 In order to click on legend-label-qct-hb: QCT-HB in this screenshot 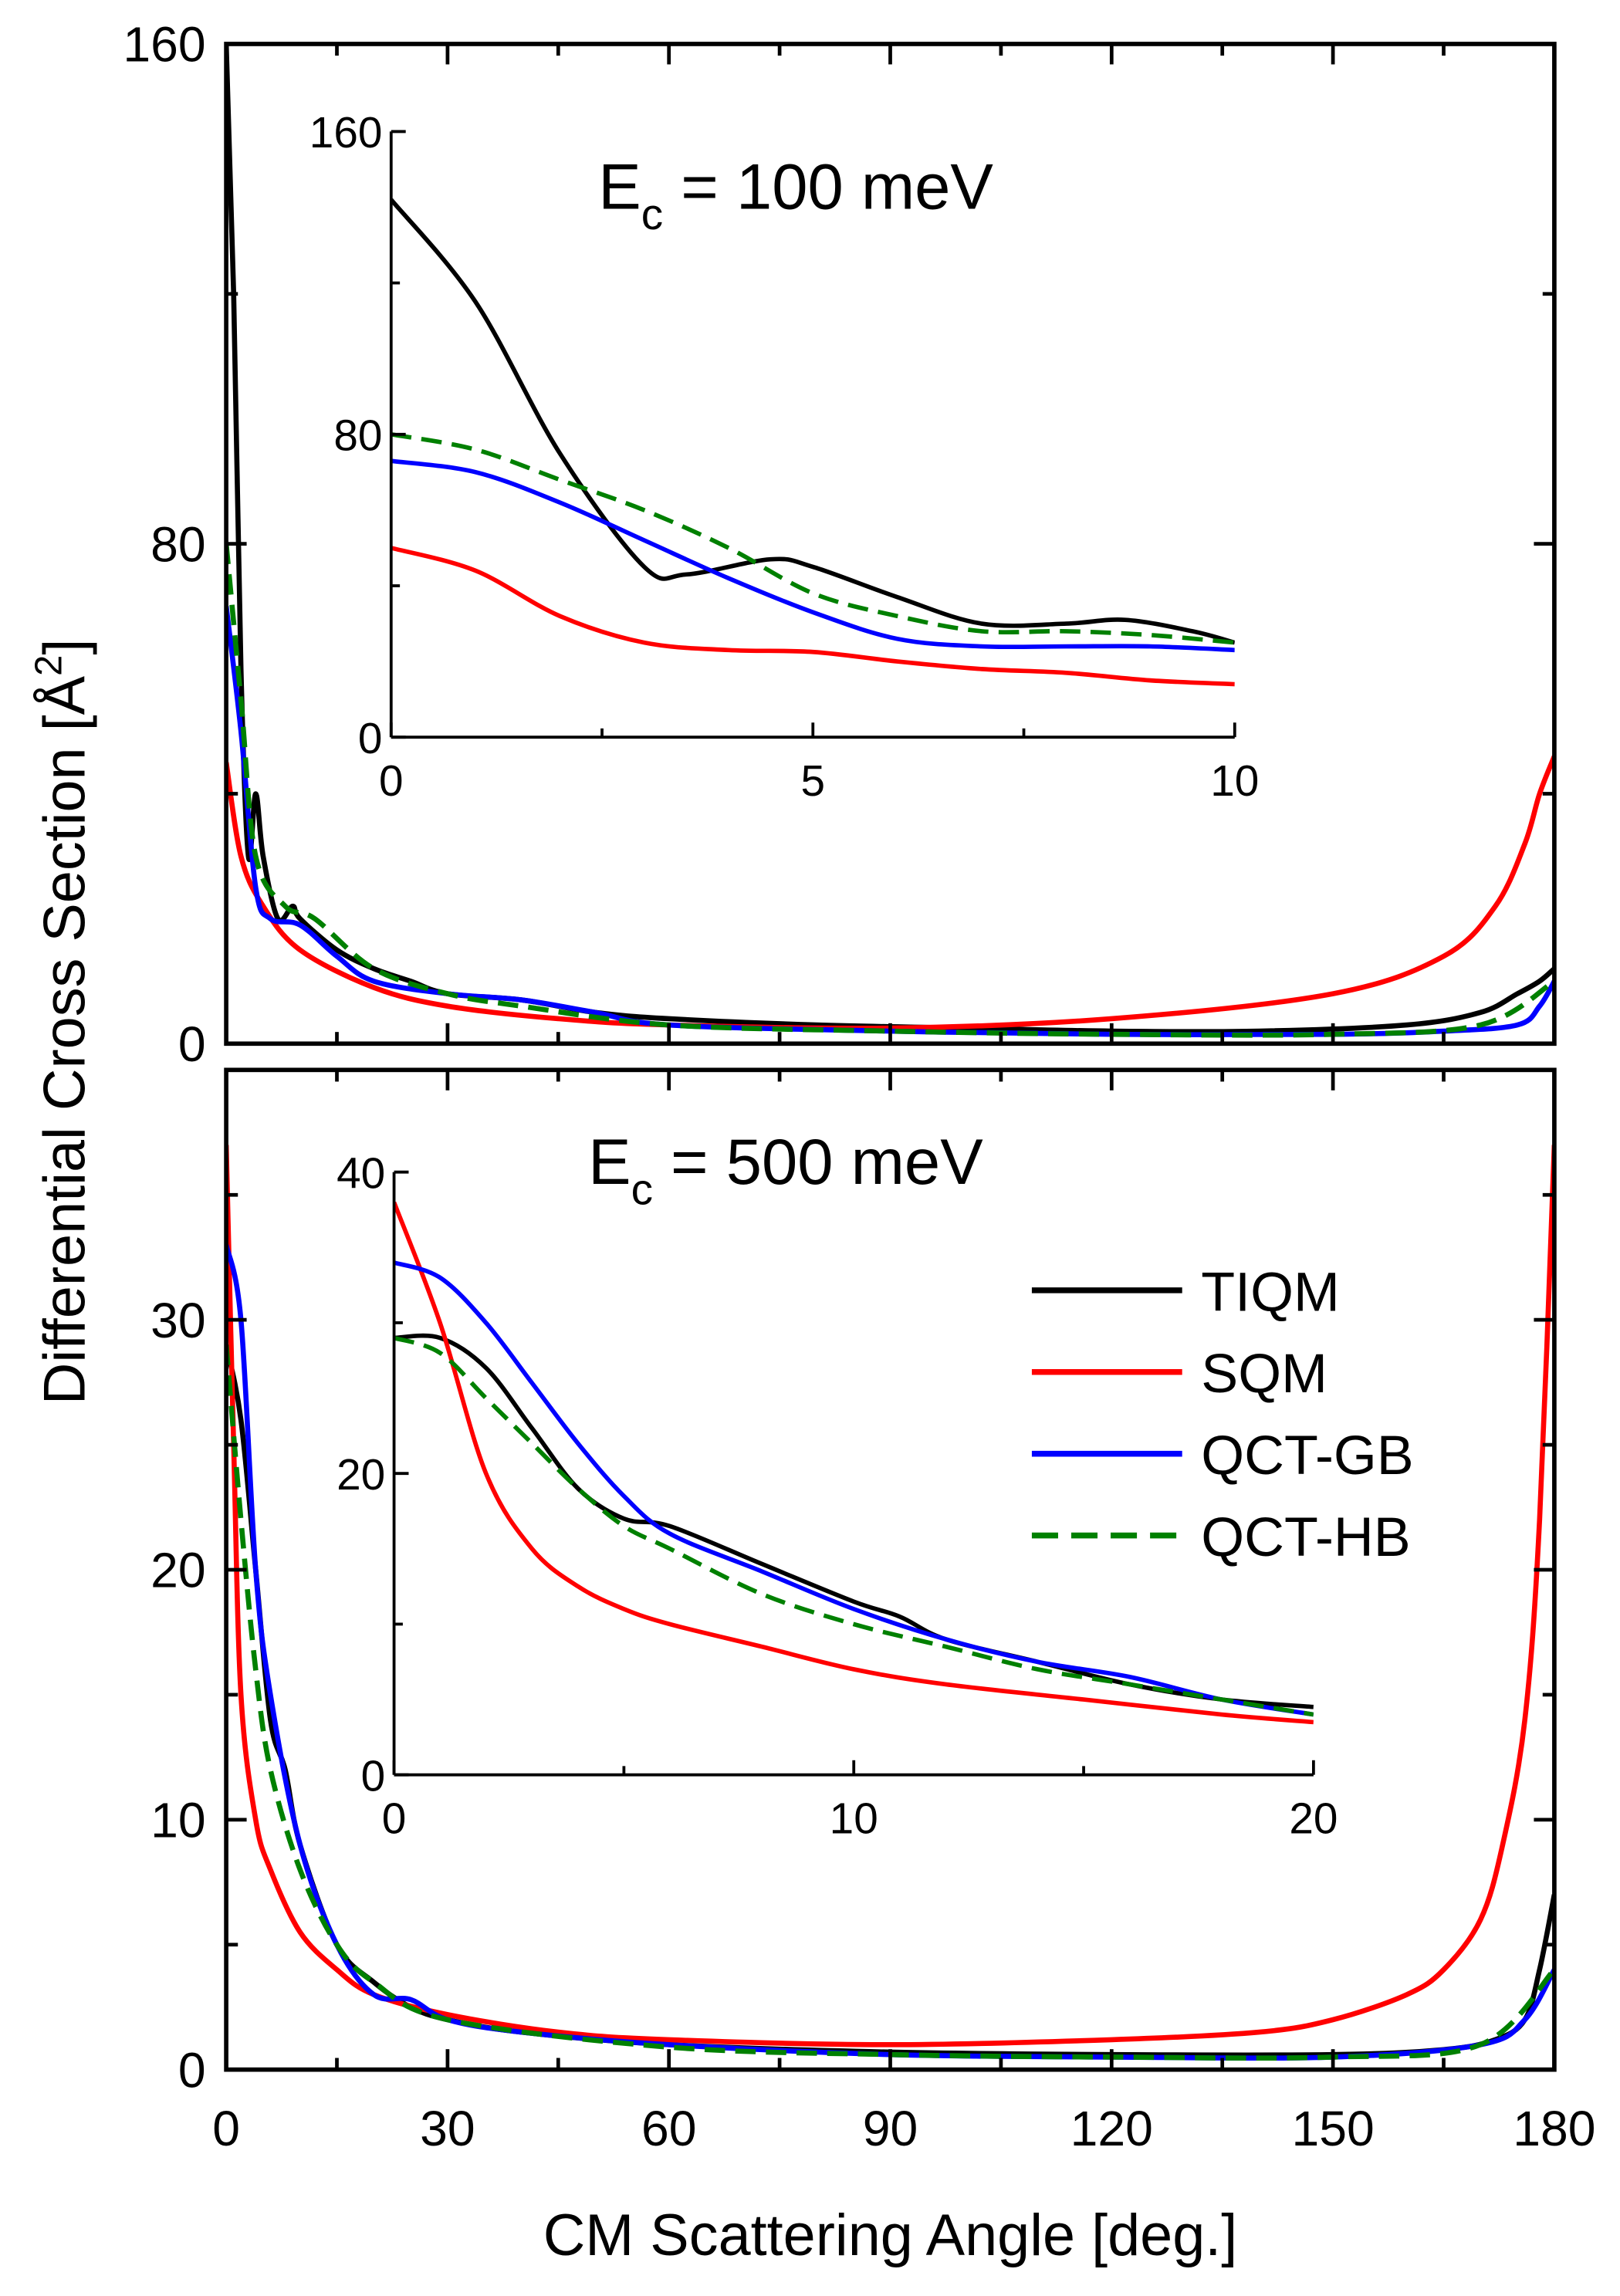, I will do `click(1305, 1537)`.